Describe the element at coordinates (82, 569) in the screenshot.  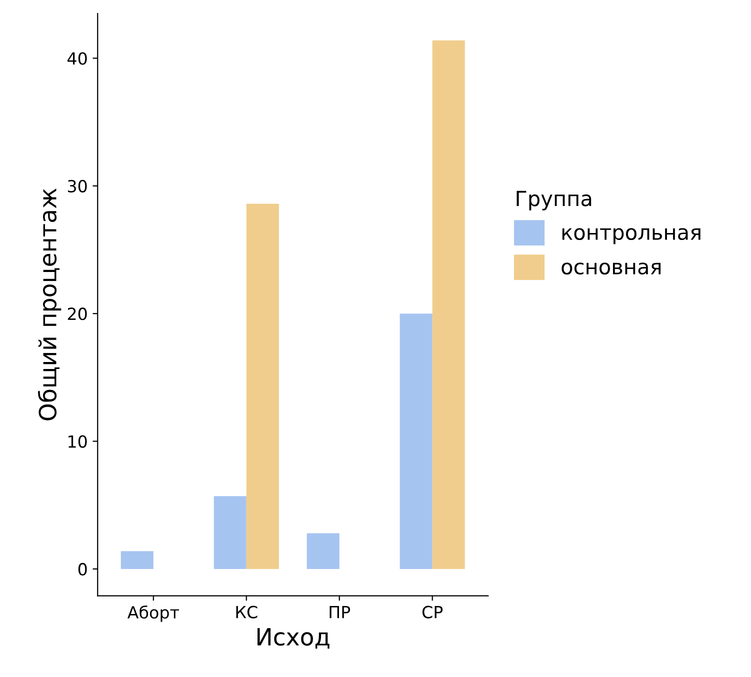
I see `y-tick-label: 0` at that location.